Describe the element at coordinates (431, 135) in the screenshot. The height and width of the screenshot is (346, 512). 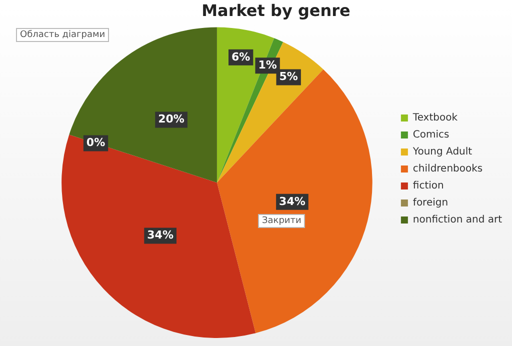
I see `legend-label: Comics` at that location.